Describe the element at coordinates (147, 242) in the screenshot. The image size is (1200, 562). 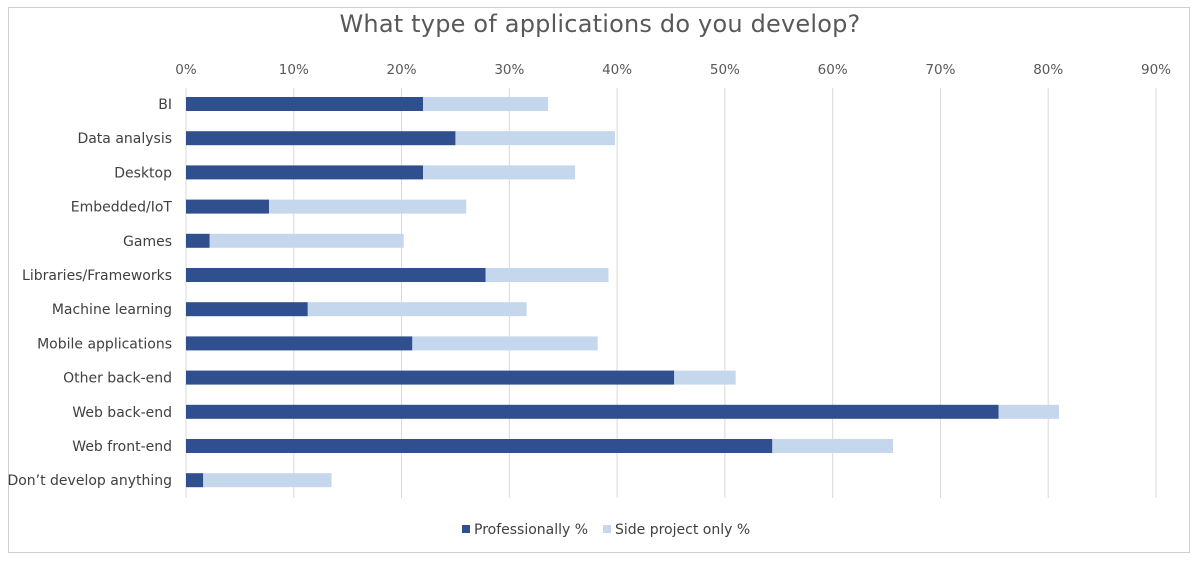
I see `category-label: Games` at that location.